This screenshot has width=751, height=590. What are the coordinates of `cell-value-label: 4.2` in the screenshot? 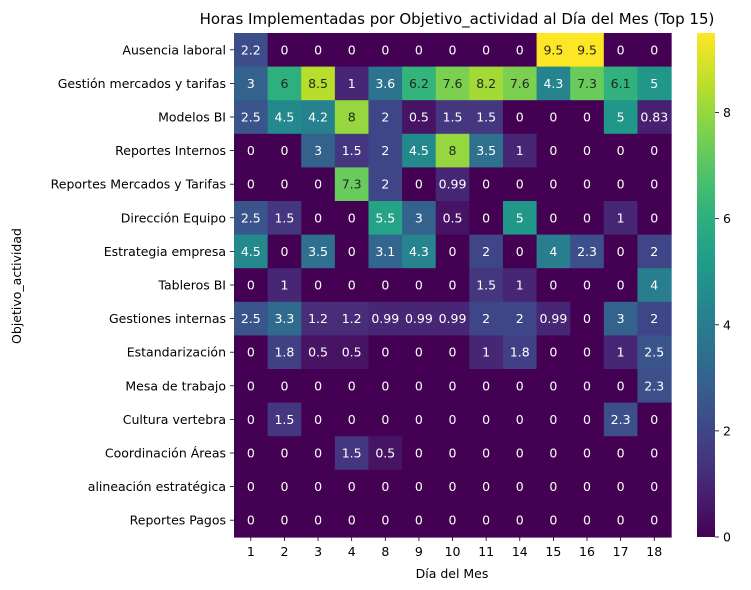 It's located at (318, 117).